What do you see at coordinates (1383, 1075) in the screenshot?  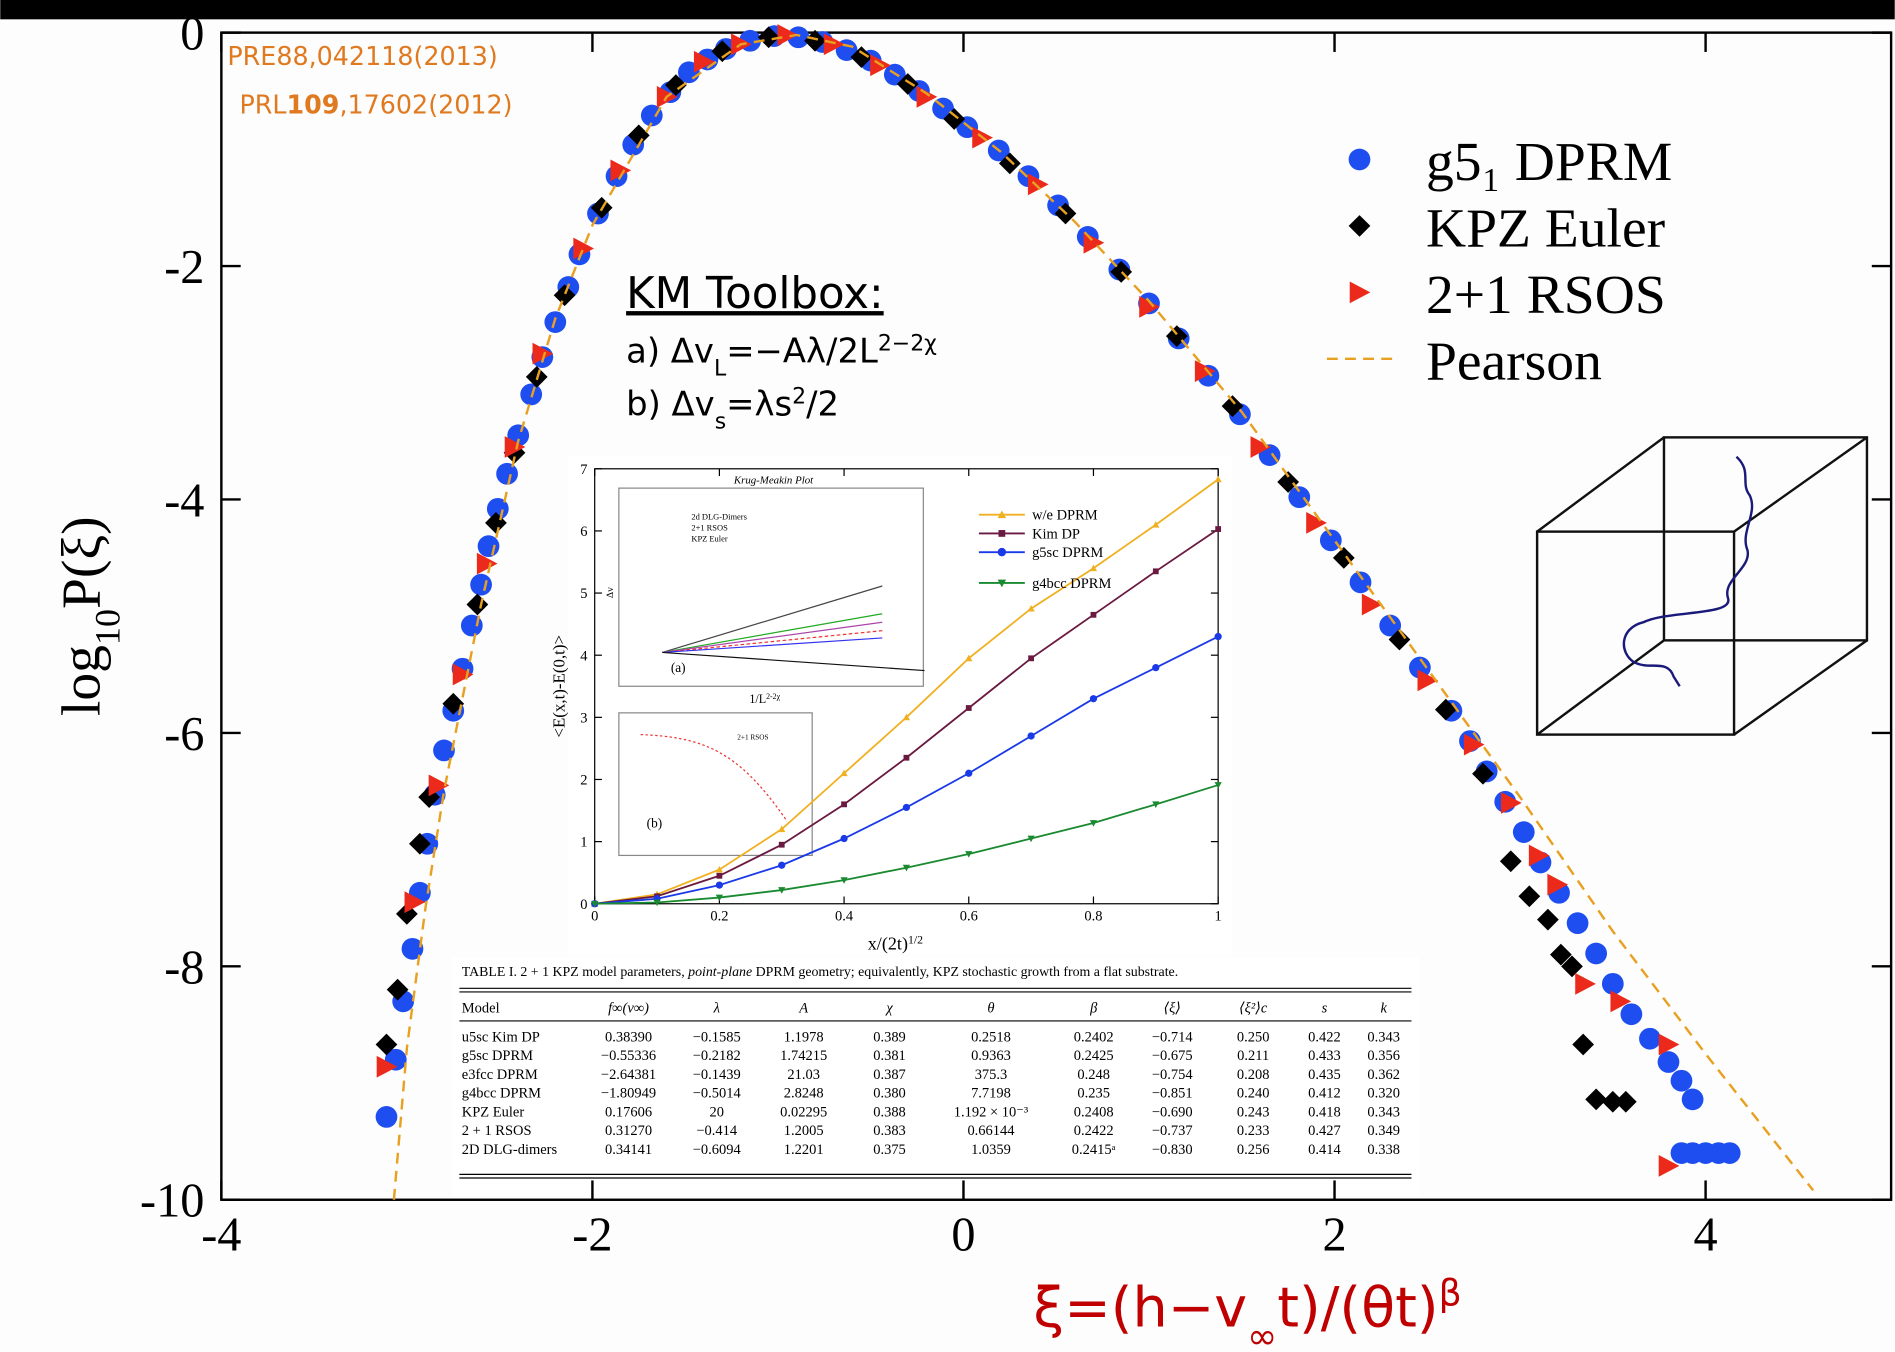 I see `table-cell: 0.362` at bounding box center [1383, 1075].